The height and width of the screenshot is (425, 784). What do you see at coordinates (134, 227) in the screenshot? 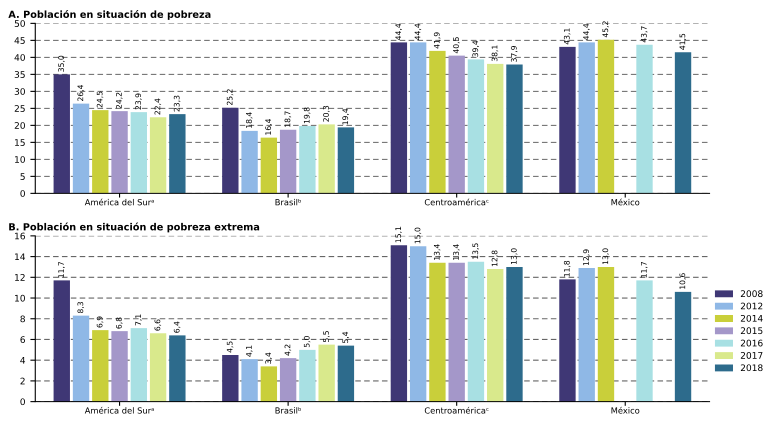
I see `chart-title: B. Población en situación de pobreza extrema` at bounding box center [134, 227].